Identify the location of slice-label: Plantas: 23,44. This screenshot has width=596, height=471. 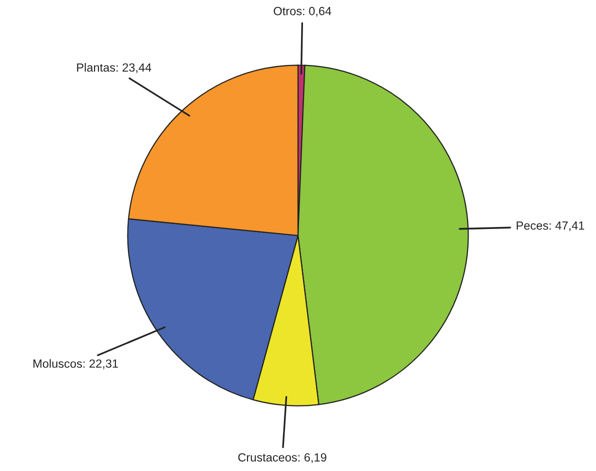
(114, 68).